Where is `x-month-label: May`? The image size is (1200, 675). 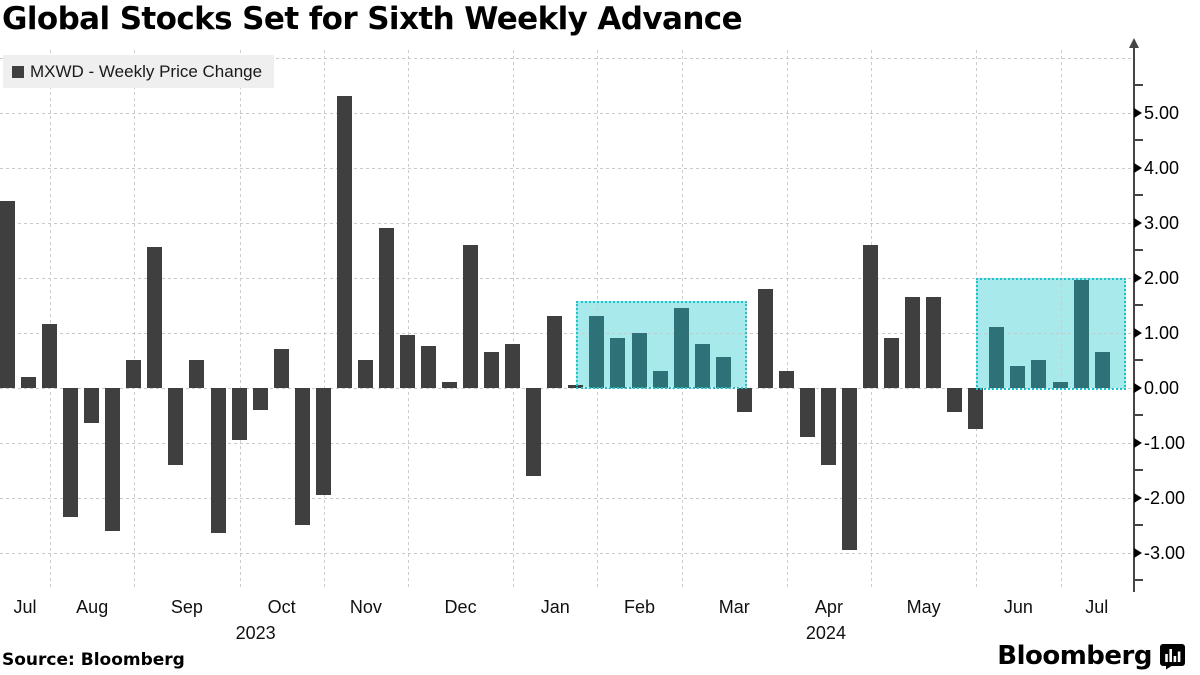 x-month-label: May is located at coordinates (923, 607).